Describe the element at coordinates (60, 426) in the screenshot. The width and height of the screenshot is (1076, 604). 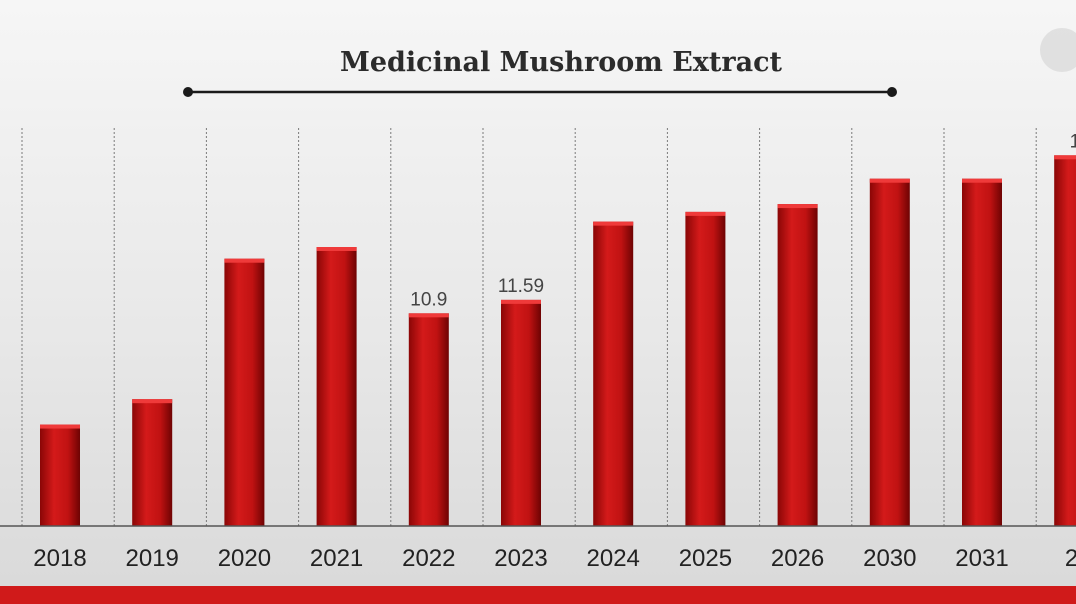
I see `bar-top-2018` at that location.